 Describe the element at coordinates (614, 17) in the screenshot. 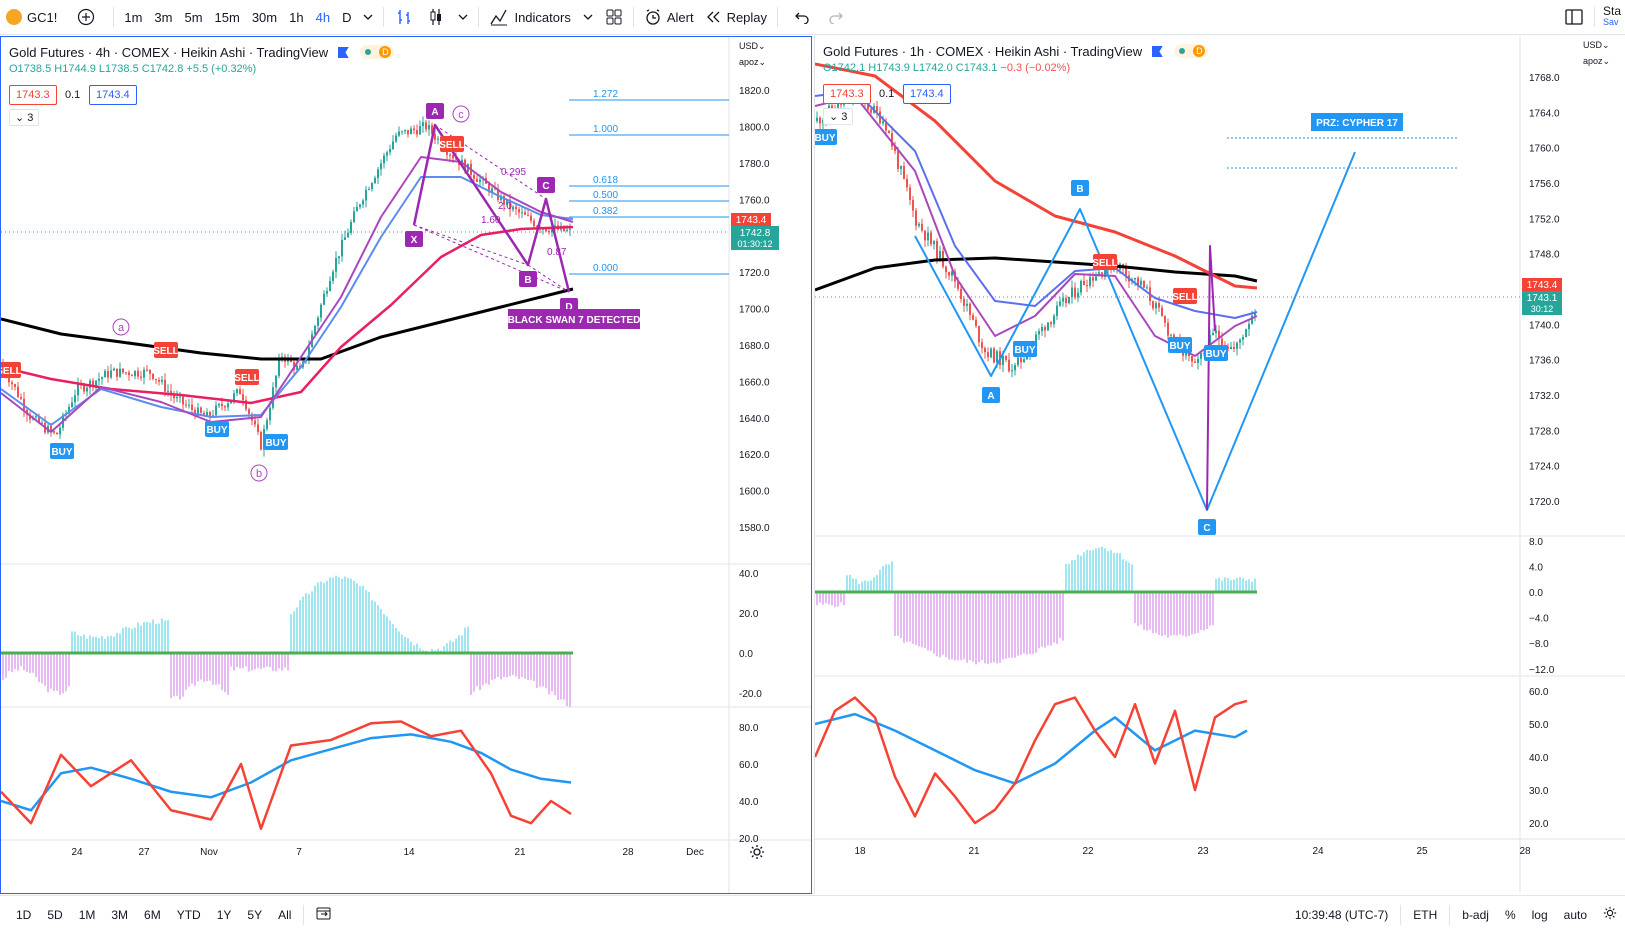

I see `layout-button` at that location.